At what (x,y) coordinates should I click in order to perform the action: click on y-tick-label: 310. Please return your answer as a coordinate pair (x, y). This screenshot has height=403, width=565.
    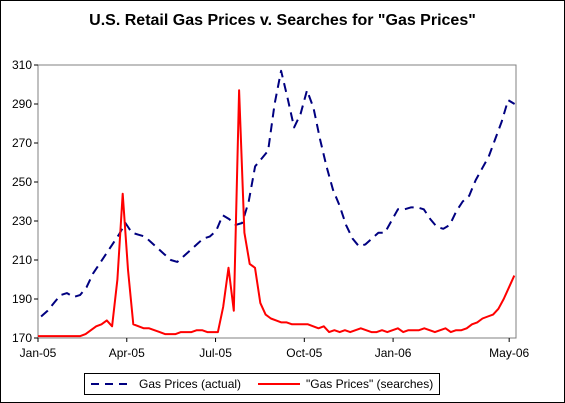
    Looking at the image, I should click on (22, 65).